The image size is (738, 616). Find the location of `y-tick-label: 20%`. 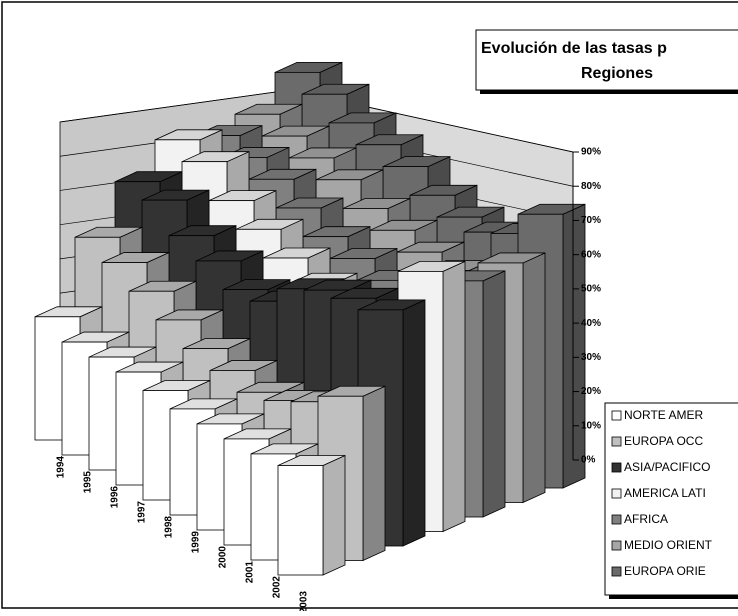

y-tick-label: 20% is located at coordinates (591, 391).